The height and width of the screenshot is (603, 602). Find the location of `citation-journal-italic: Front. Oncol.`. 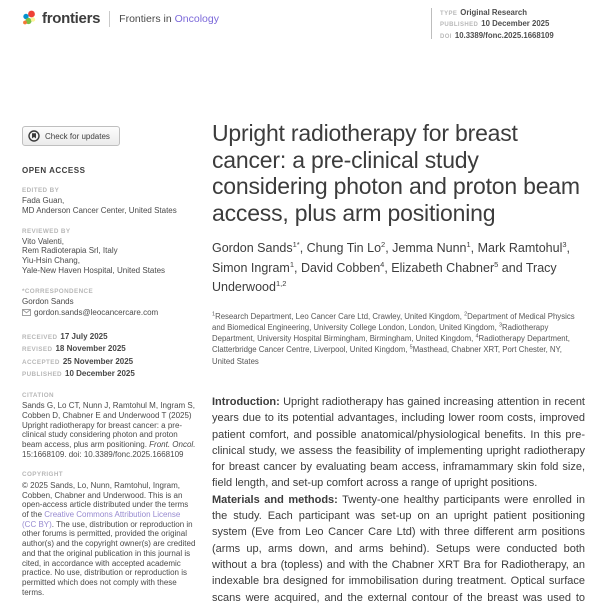

citation-journal-italic: Front. Oncol. is located at coordinates (172, 445).